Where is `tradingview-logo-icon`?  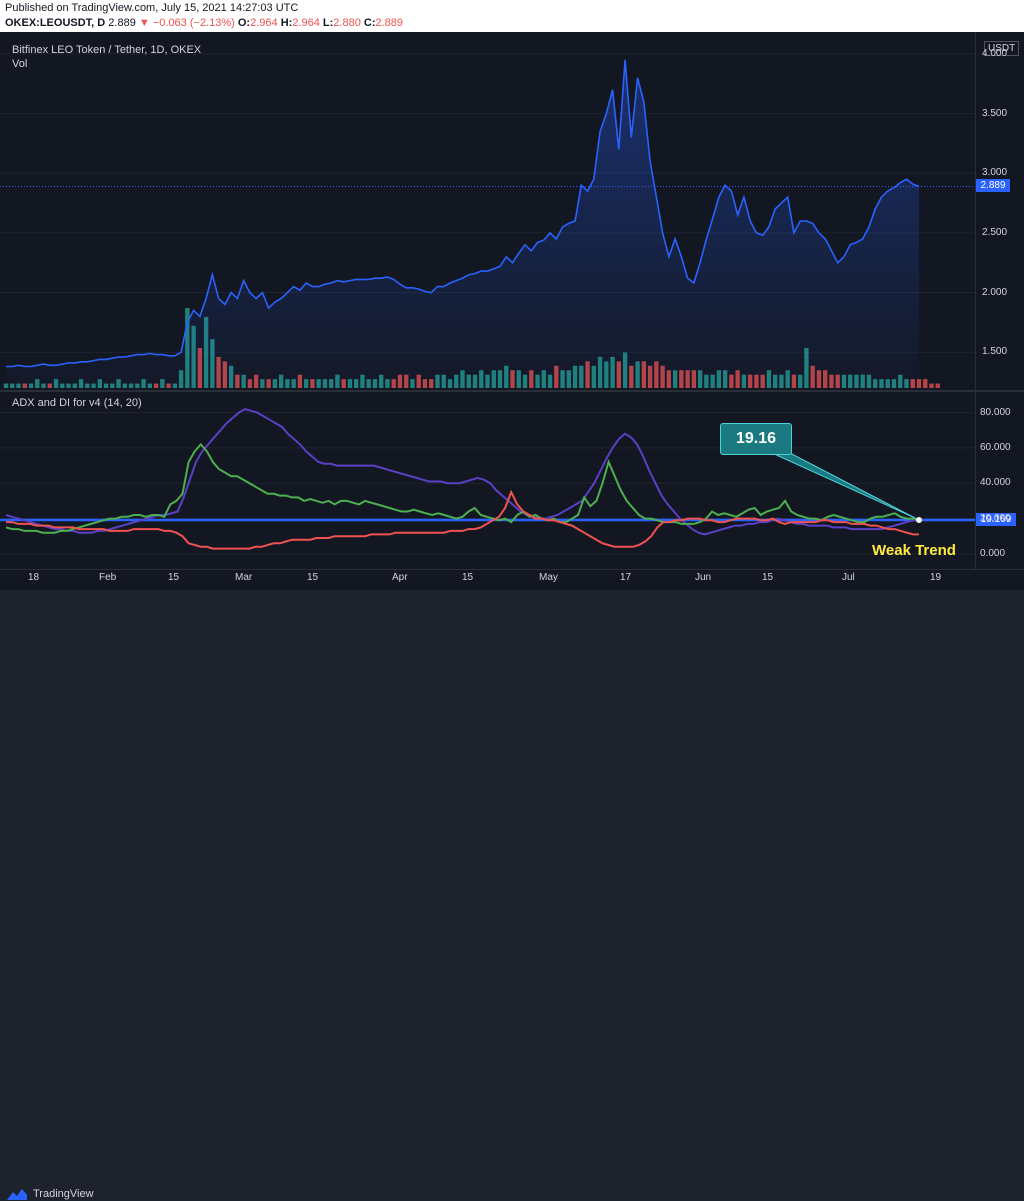
tradingview-logo-icon is located at coordinates (17, 1194).